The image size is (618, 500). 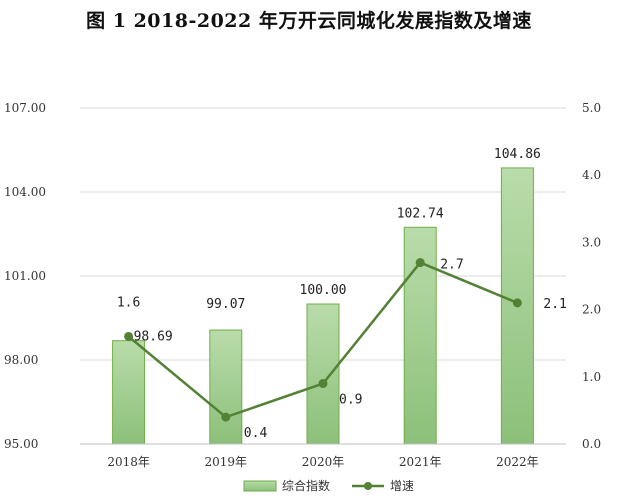 I want to click on legend: 综合指数 增速, so click(x=328, y=485).